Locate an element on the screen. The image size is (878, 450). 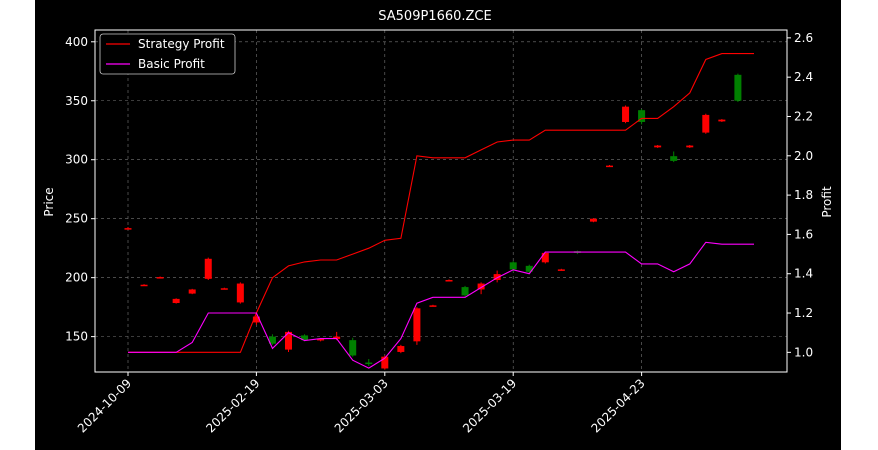
chart-title: SA509P1660.ZCE is located at coordinates (434, 16).